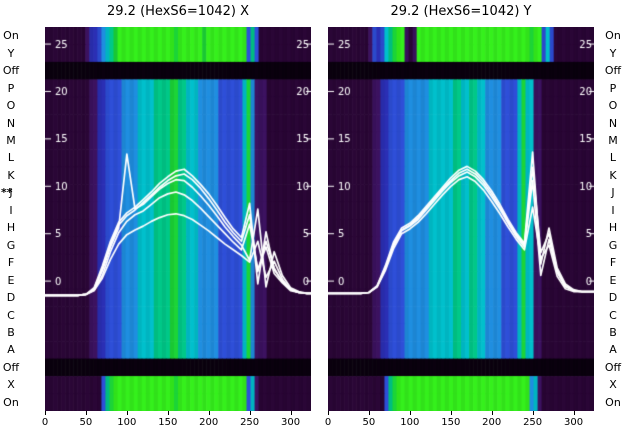 This screenshot has height=440, width=640. I want to click on row-label-left-6-M: M, so click(11, 140).